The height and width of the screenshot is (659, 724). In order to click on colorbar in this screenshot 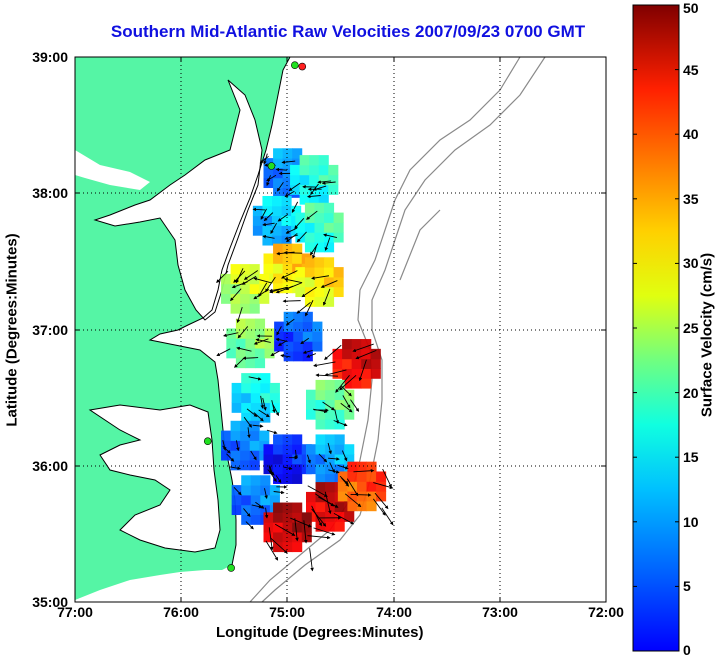, I will do `click(656, 328)`.